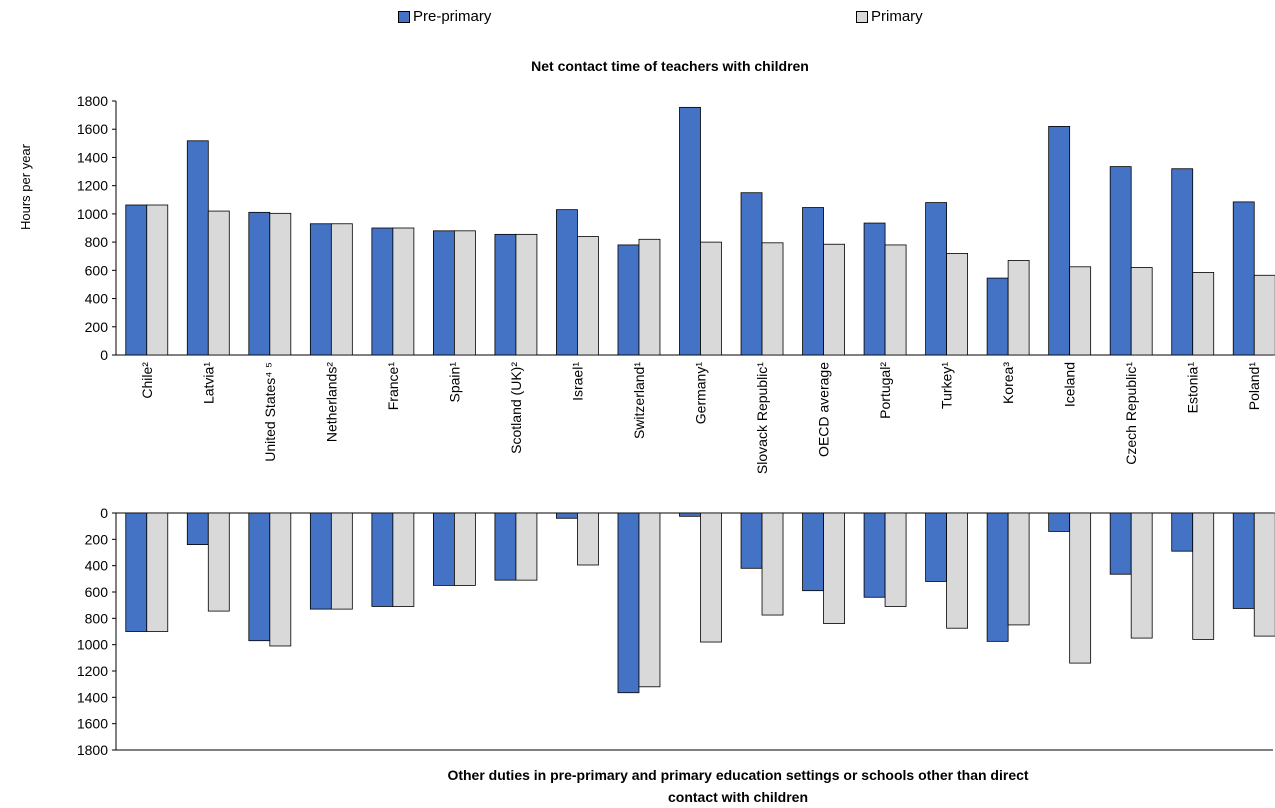  Describe the element at coordinates (762, 418) in the screenshot. I see `category-label: Slovack Republic¹` at that location.